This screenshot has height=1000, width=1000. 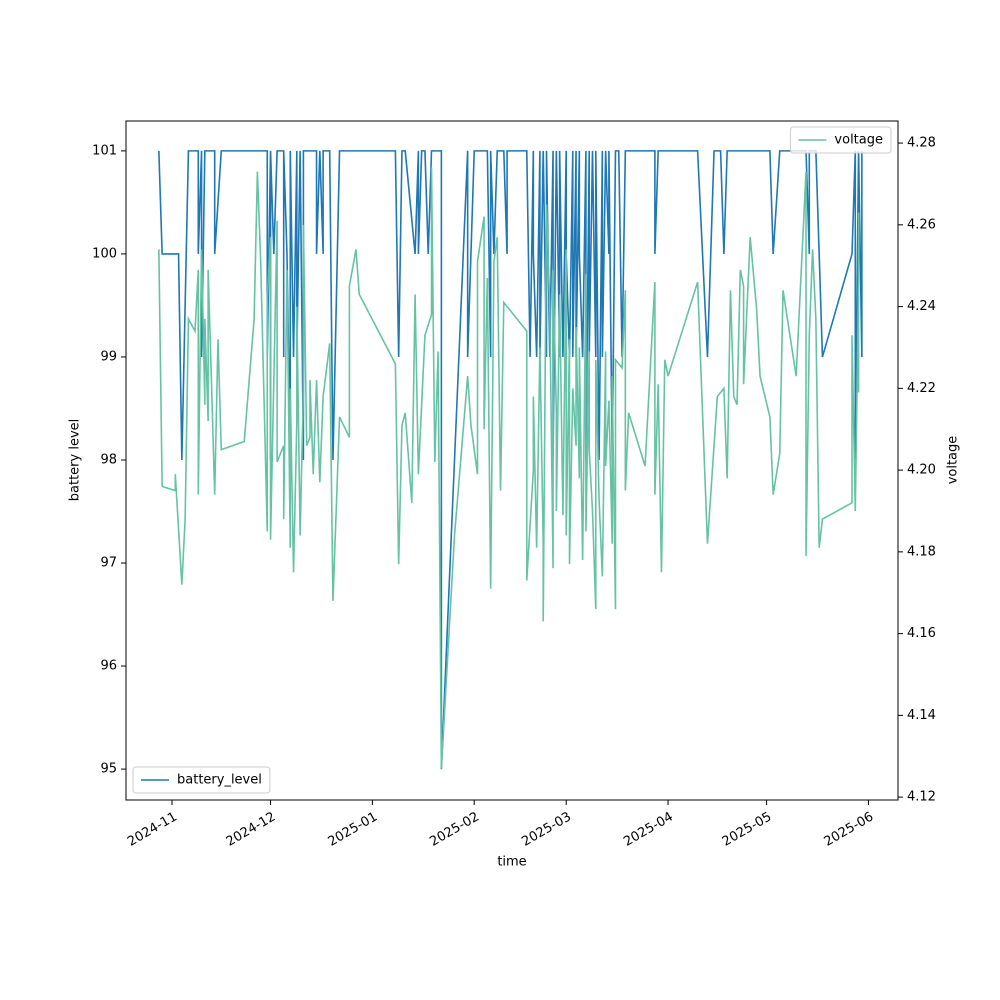 What do you see at coordinates (75, 460) in the screenshot?
I see `y-axis-label: battery level` at bounding box center [75, 460].